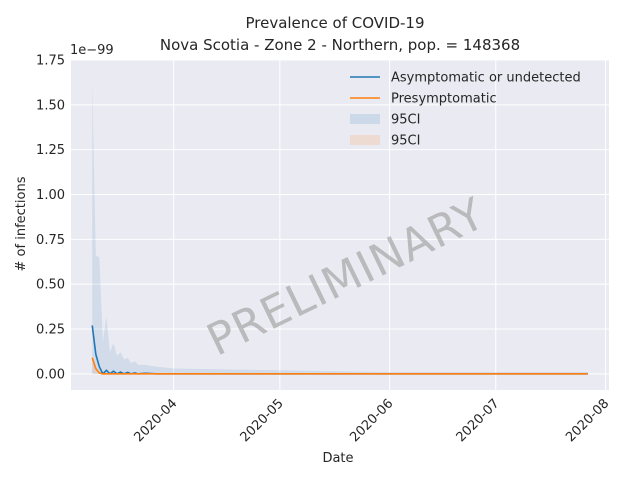 The width and height of the screenshot is (640, 480). What do you see at coordinates (50, 218) in the screenshot?
I see `y-tick-labels: 0.00 0.25 0.50 0.75 1.00 1.25 1.50 1.75` at bounding box center [50, 218].